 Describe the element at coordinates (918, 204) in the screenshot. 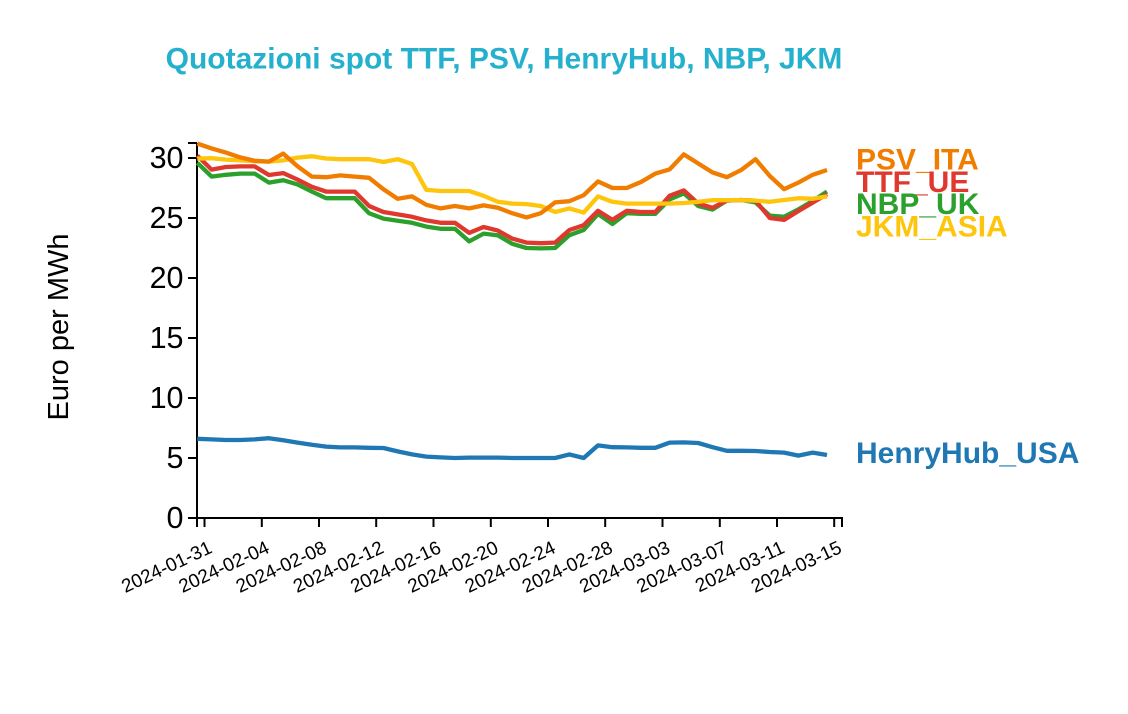

I see `svg-text: NBP_UK` at that location.